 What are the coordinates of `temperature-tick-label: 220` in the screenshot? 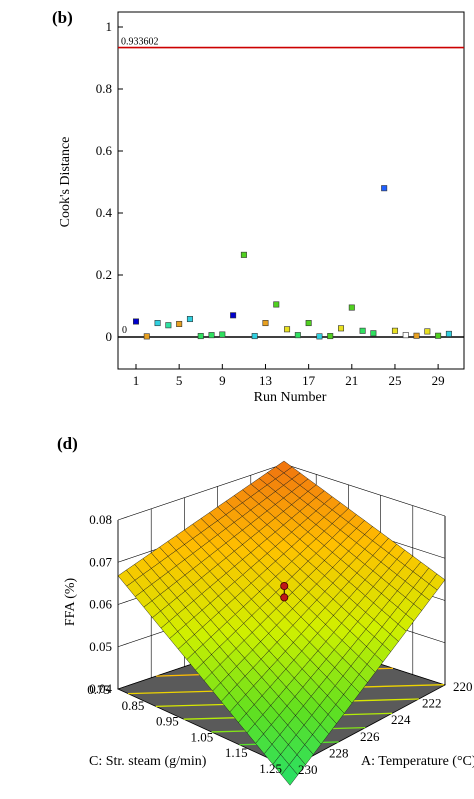 It's located at (463, 686).